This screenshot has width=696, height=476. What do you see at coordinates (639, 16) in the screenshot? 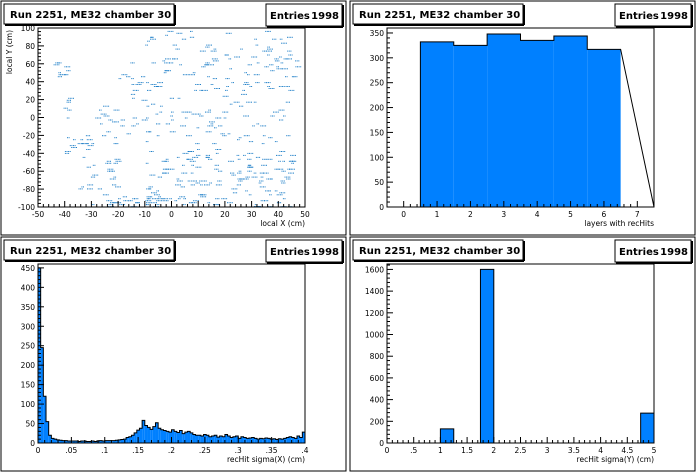
I see `stats-label: Entries` at bounding box center [639, 16].